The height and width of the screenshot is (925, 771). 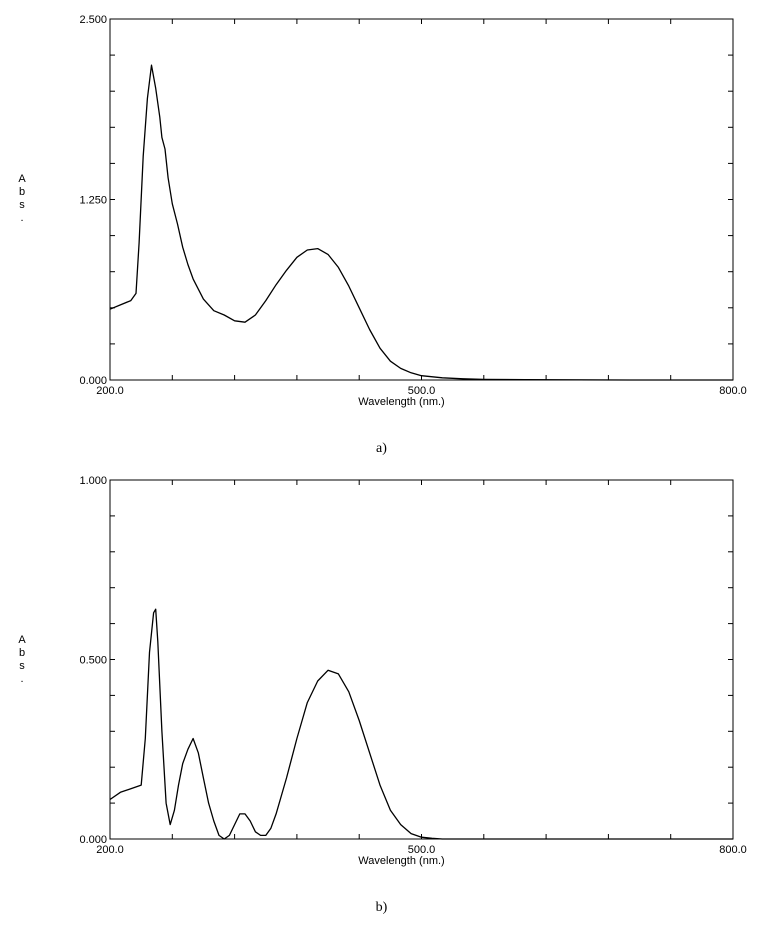 What do you see at coordinates (93, 20) in the screenshot?
I see `y-tick-label: 2.500` at bounding box center [93, 20].